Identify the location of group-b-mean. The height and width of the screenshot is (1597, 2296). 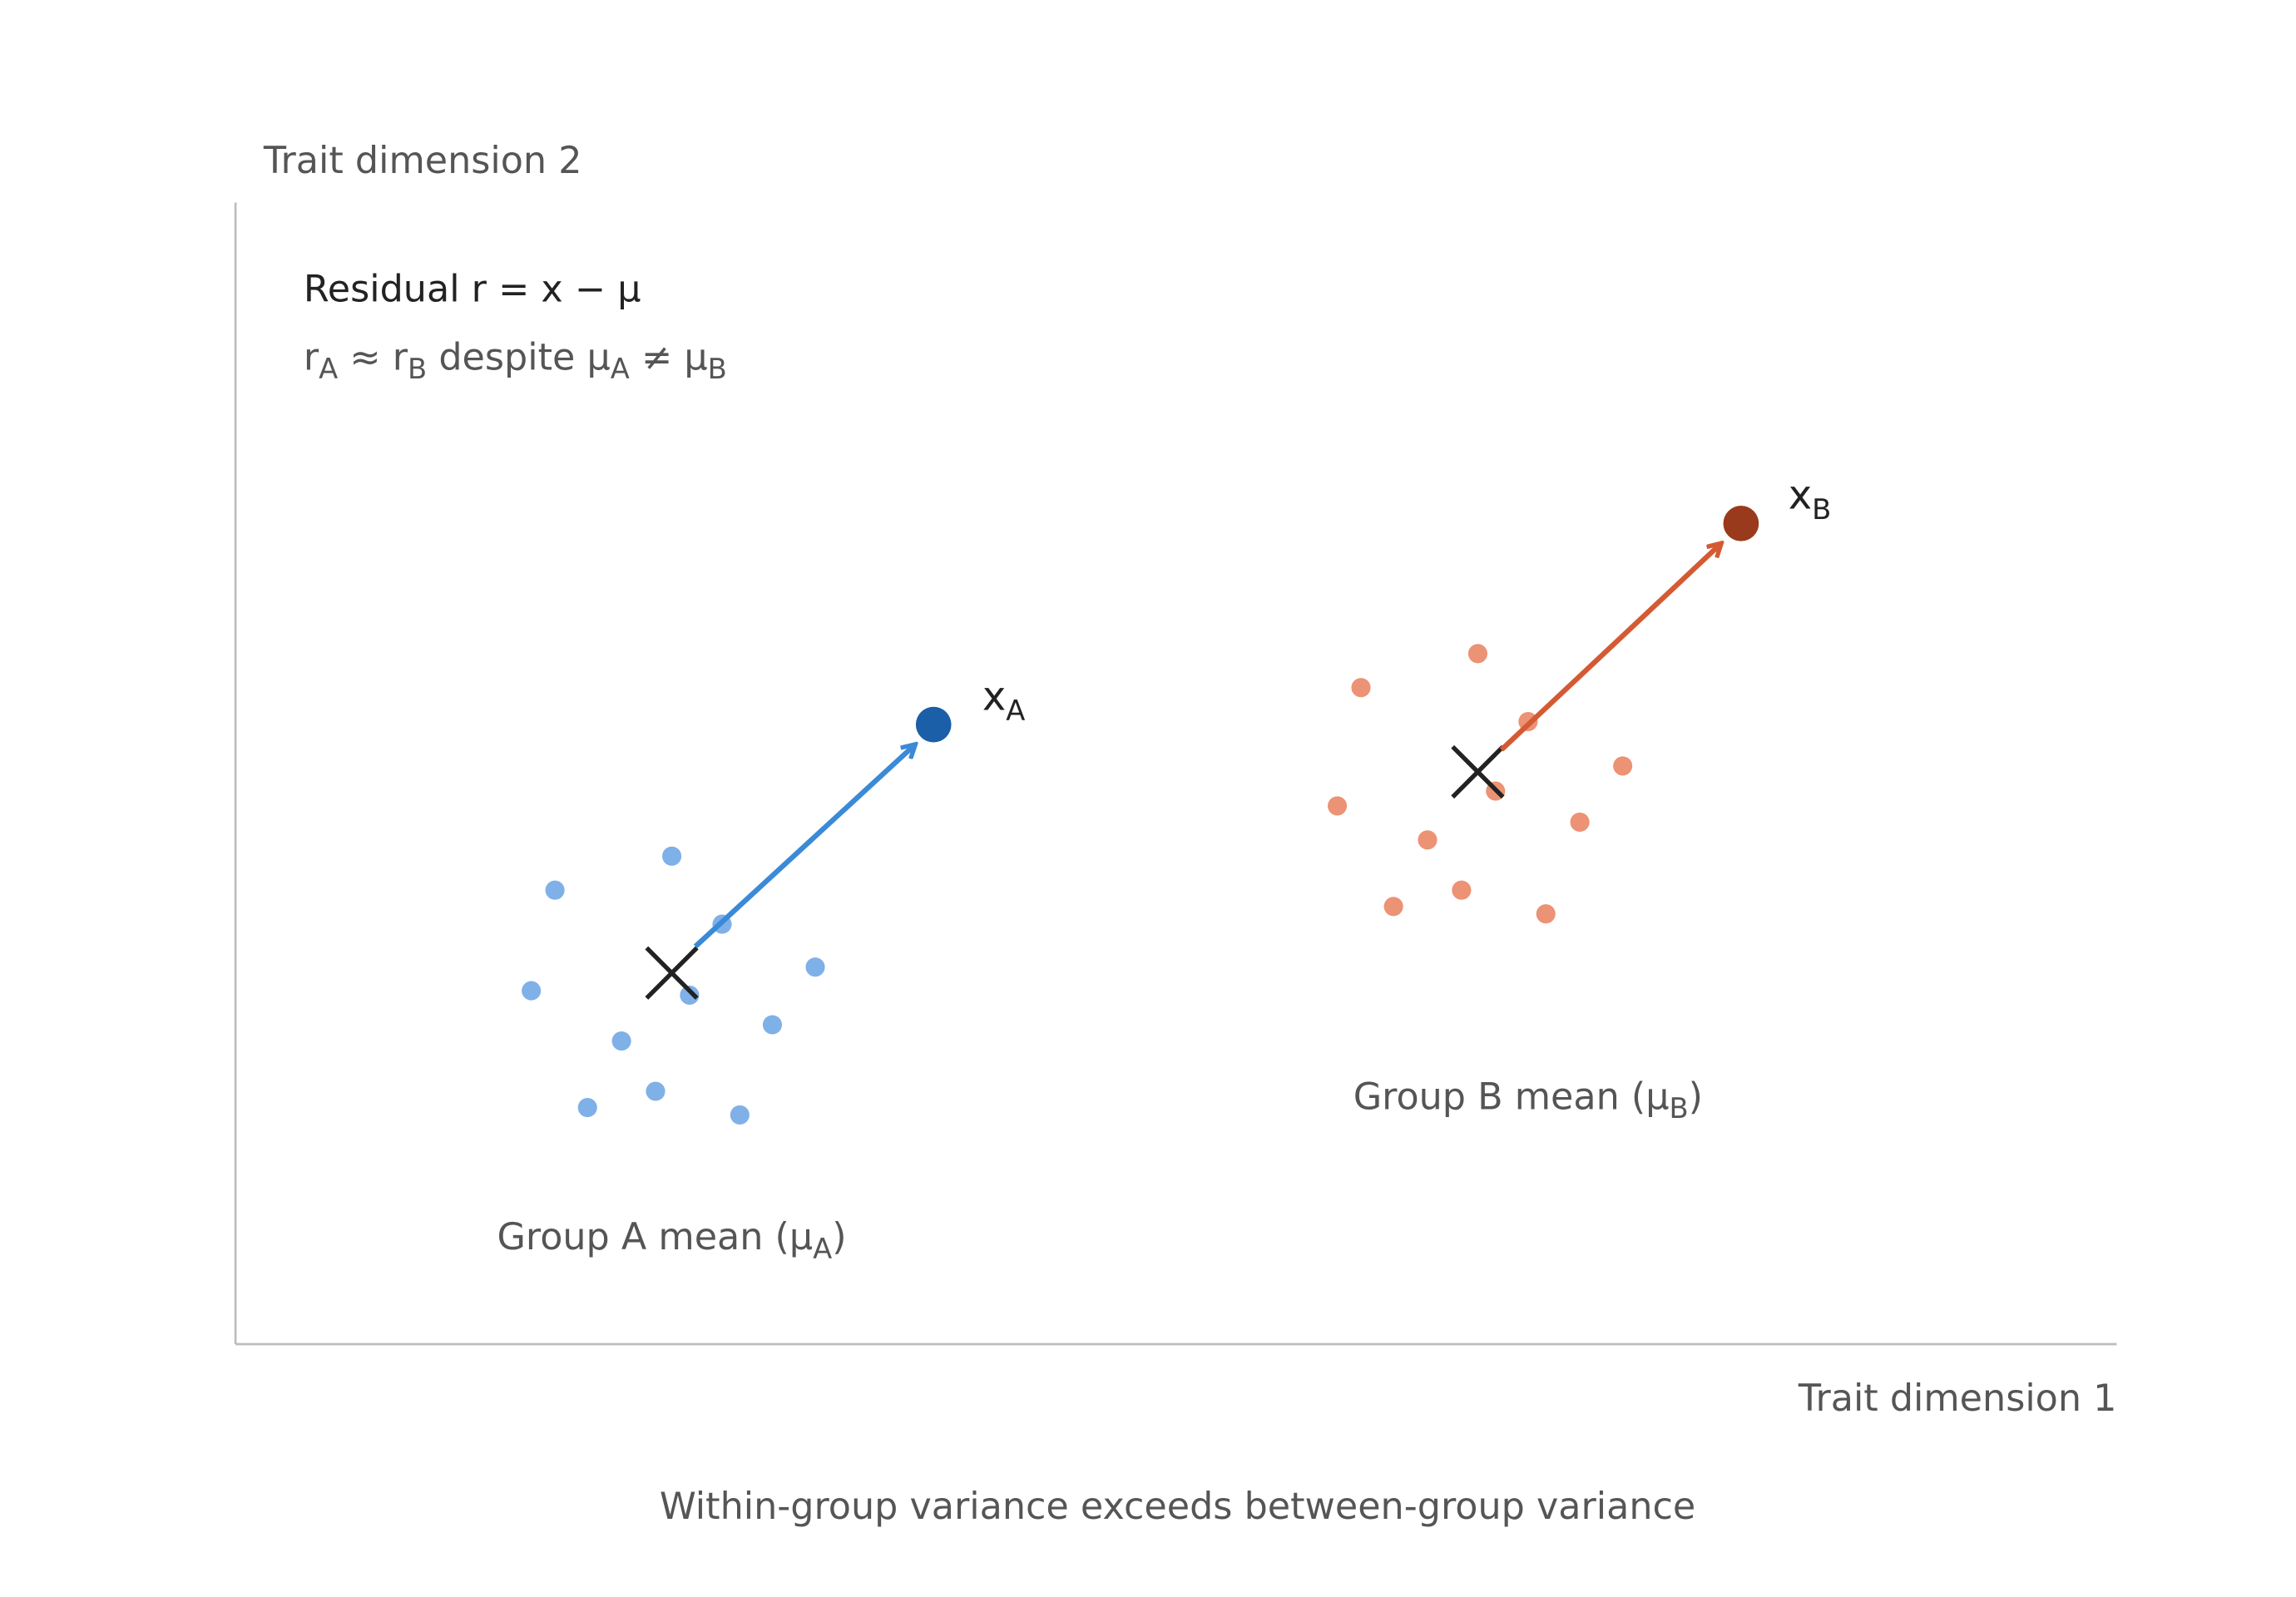
(1478, 771).